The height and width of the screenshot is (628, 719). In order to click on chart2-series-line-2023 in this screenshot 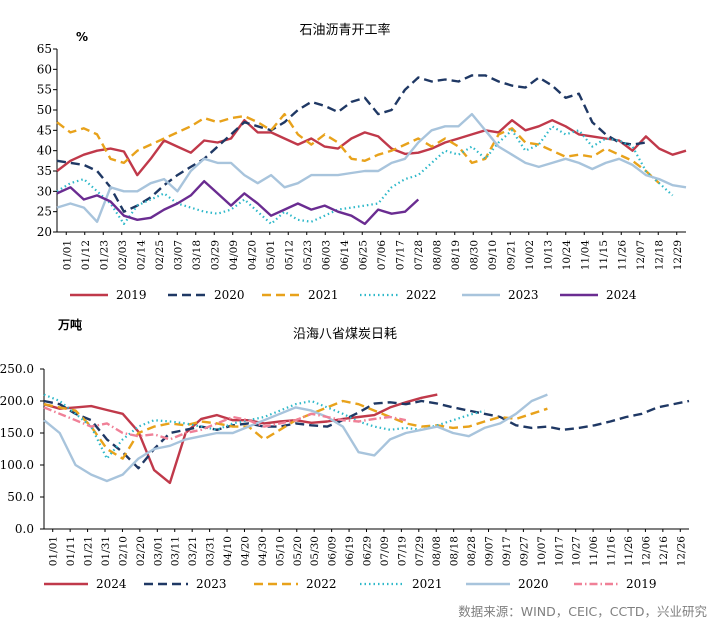, I will do `click(366, 434)`.